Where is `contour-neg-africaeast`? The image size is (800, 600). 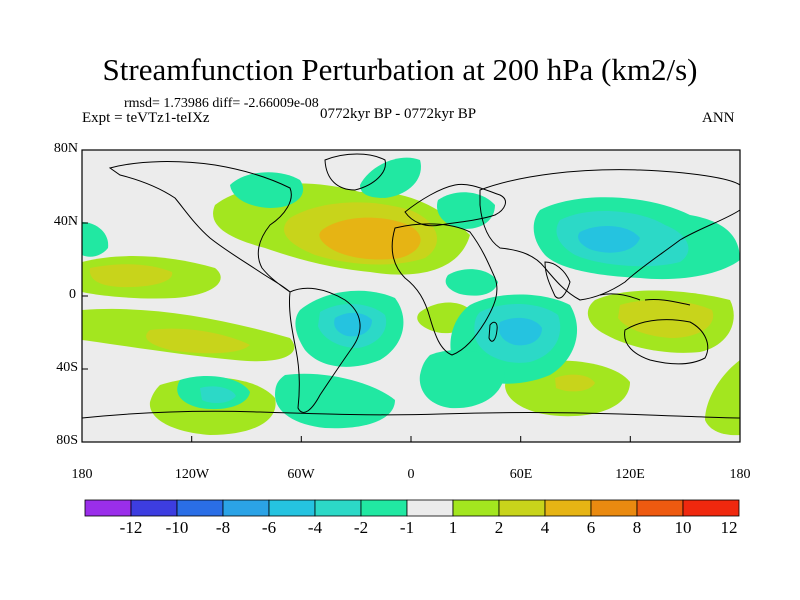
contour-neg-africaeast is located at coordinates (471, 282).